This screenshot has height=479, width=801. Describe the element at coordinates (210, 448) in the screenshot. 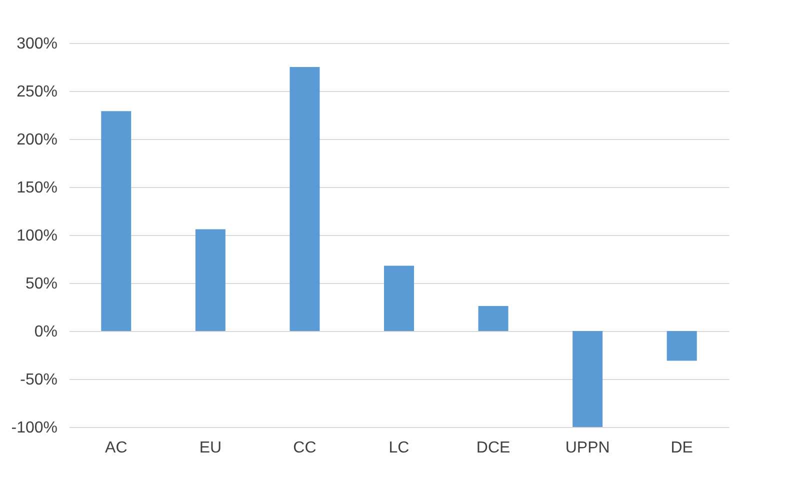

I see `x-tick-label: EU` at that location.